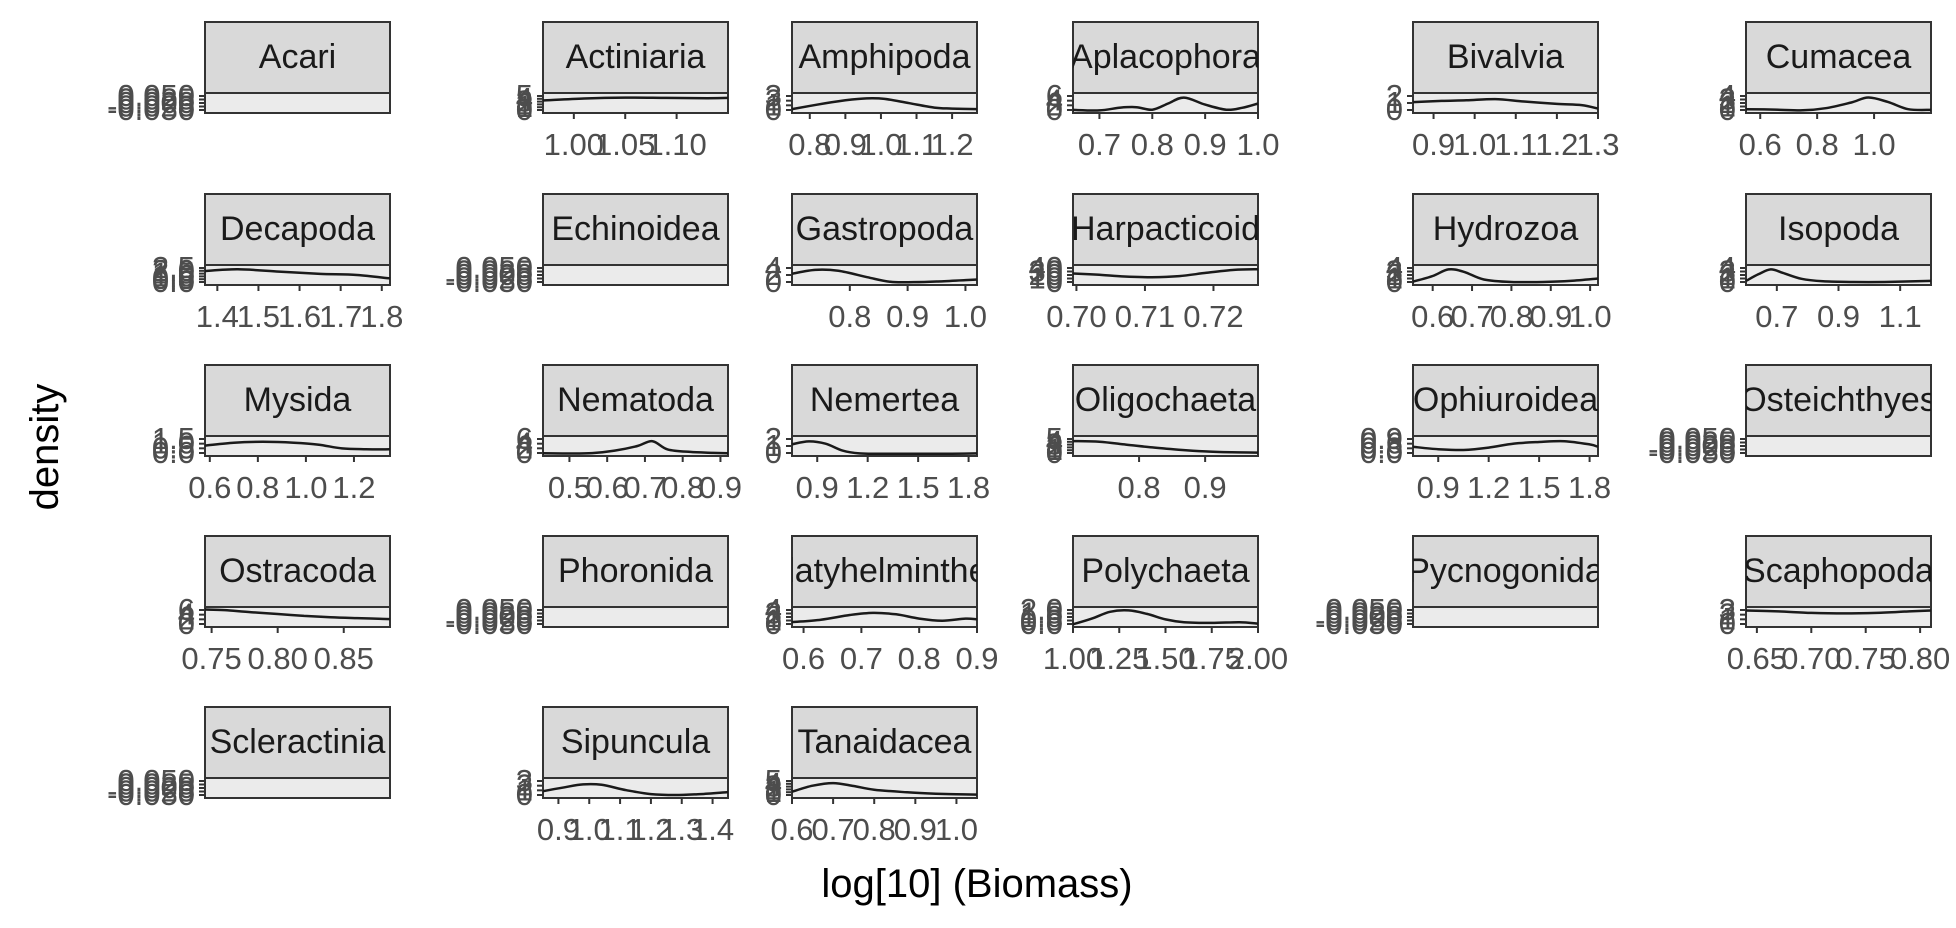 The height and width of the screenshot is (928, 1956). I want to click on y-tick-label: 1.0, so click(173, 275).